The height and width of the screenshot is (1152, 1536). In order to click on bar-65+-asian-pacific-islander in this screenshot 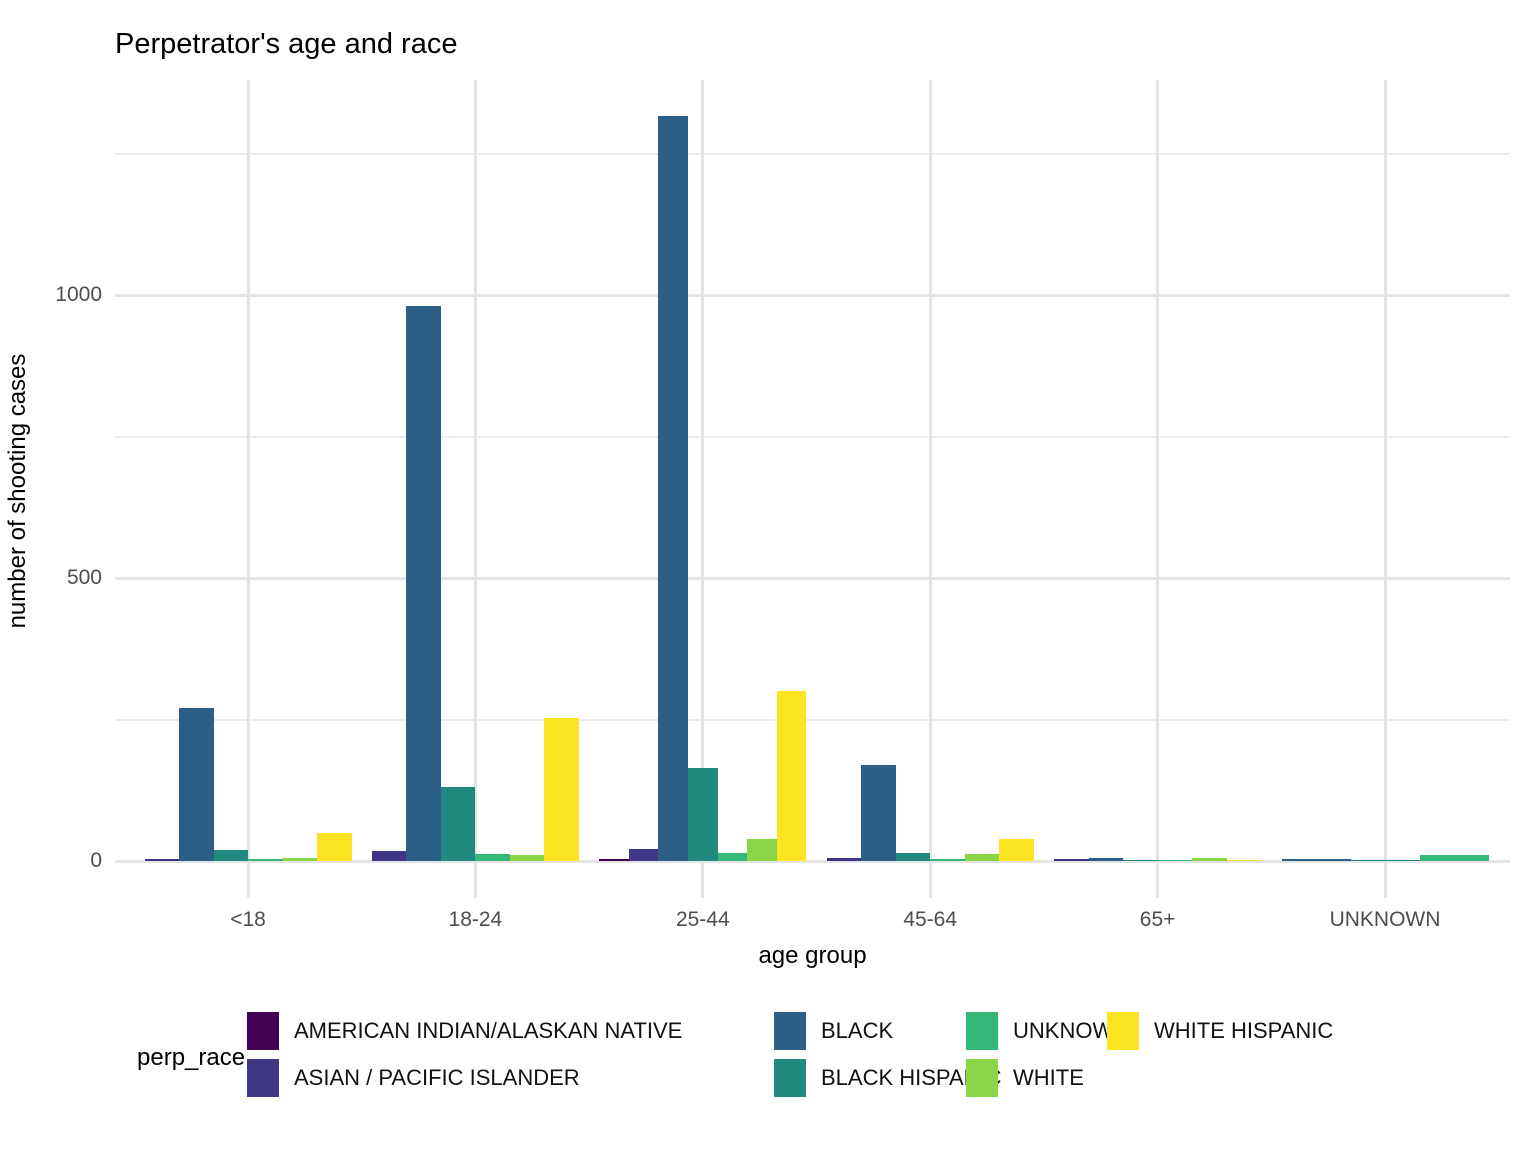, I will do `click(1071, 859)`.